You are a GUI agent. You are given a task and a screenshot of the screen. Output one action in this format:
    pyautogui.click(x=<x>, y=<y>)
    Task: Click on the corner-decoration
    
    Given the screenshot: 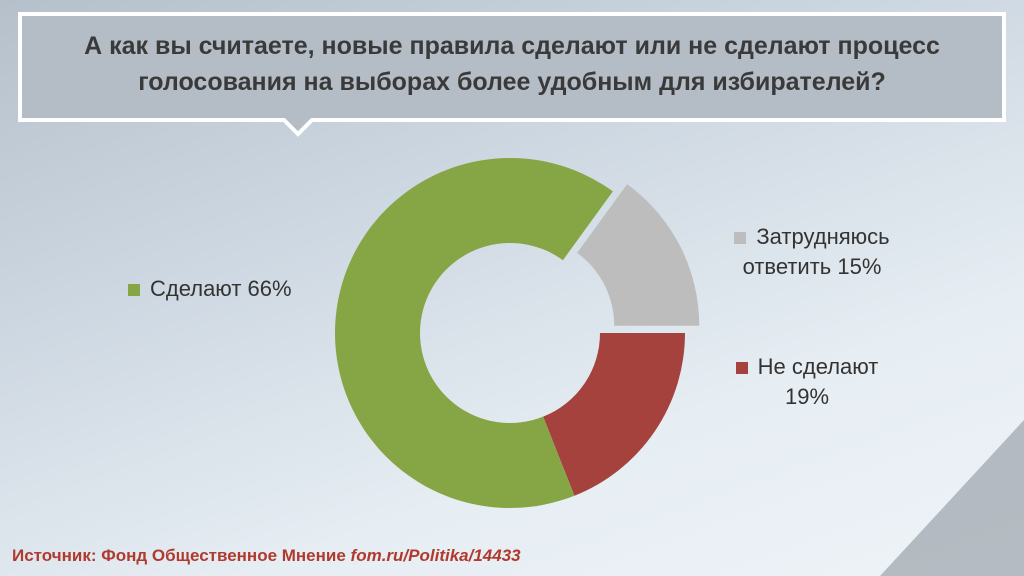 What is the action you would take?
    pyautogui.click(x=952, y=498)
    